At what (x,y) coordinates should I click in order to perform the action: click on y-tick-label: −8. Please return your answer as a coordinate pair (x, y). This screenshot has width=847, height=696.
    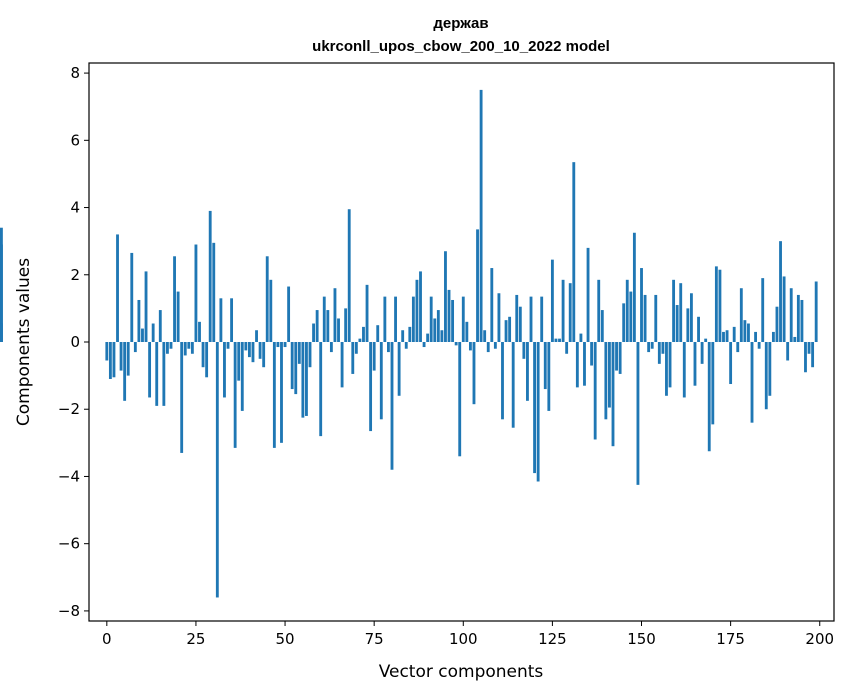
    Looking at the image, I should click on (69, 611).